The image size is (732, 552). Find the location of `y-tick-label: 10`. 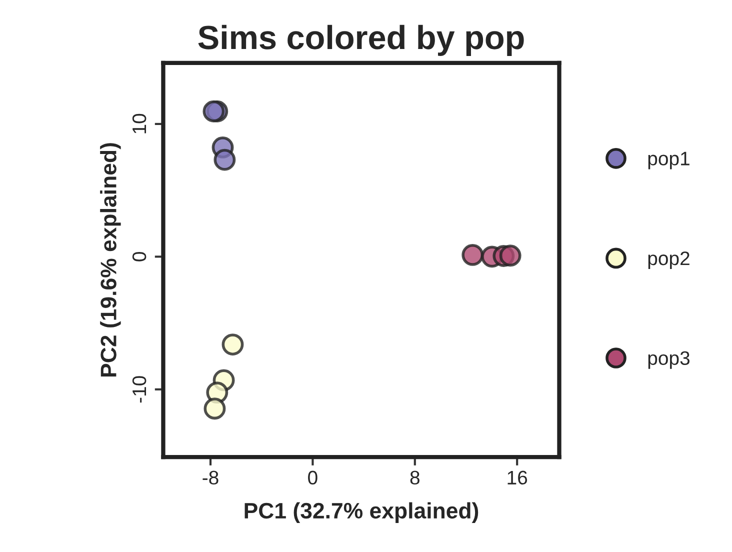

y-tick-label: 10 is located at coordinates (139, 124).